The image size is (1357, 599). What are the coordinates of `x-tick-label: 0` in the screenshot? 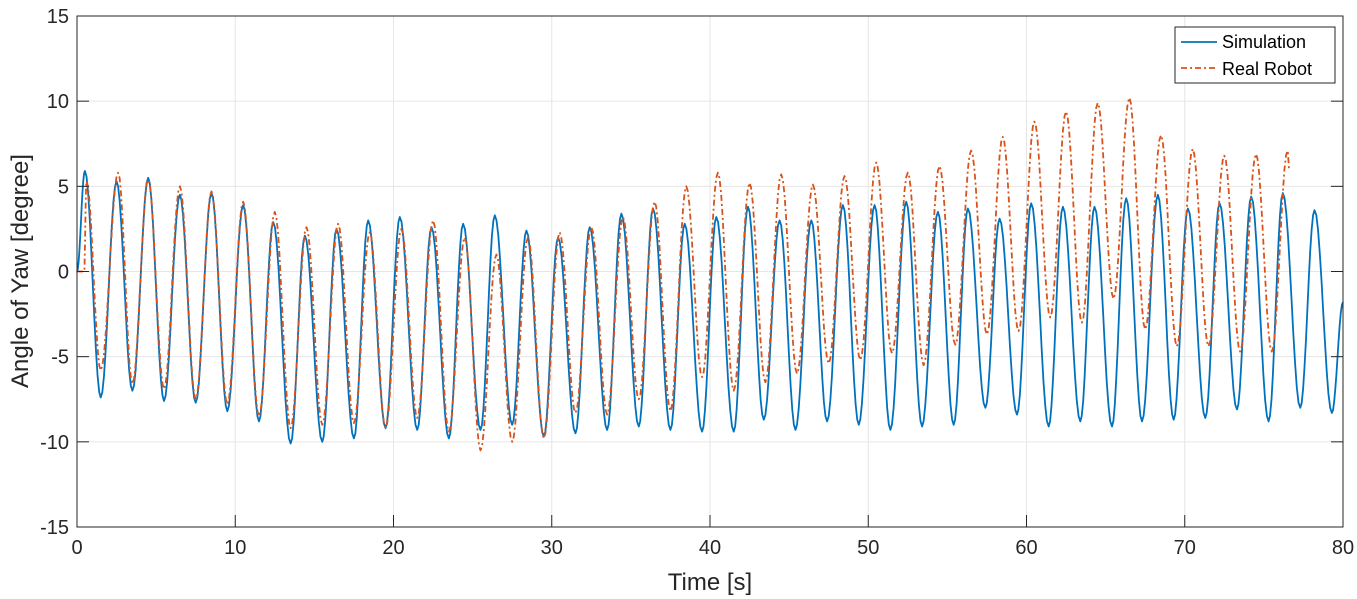 It's located at (76, 548).